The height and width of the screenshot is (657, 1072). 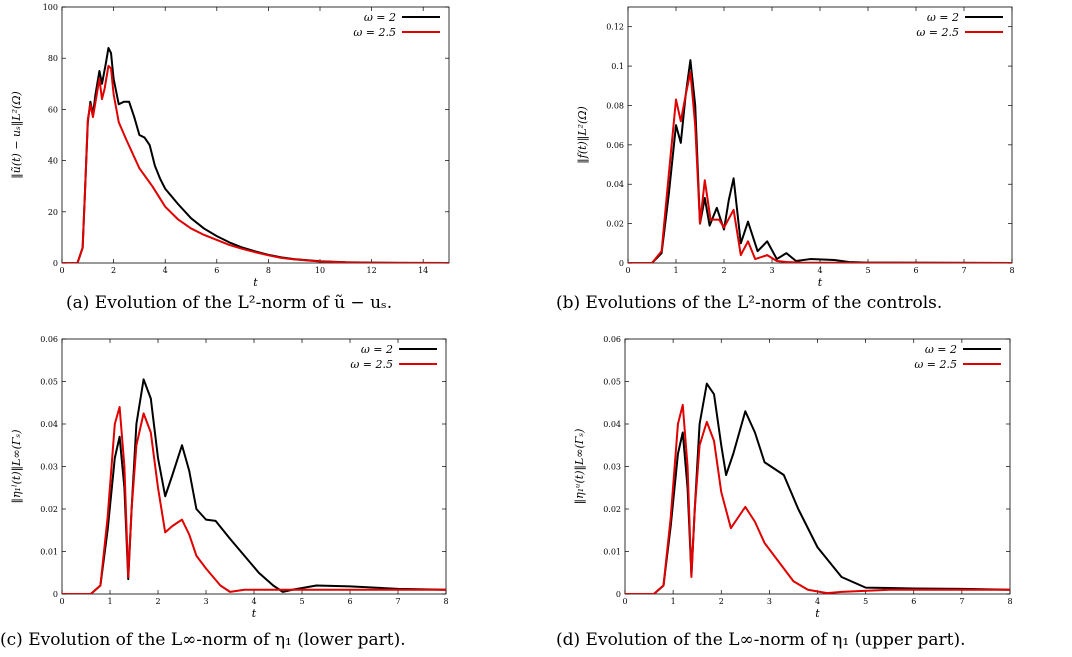 I want to click on y-tick-label: 40, so click(x=53, y=161).